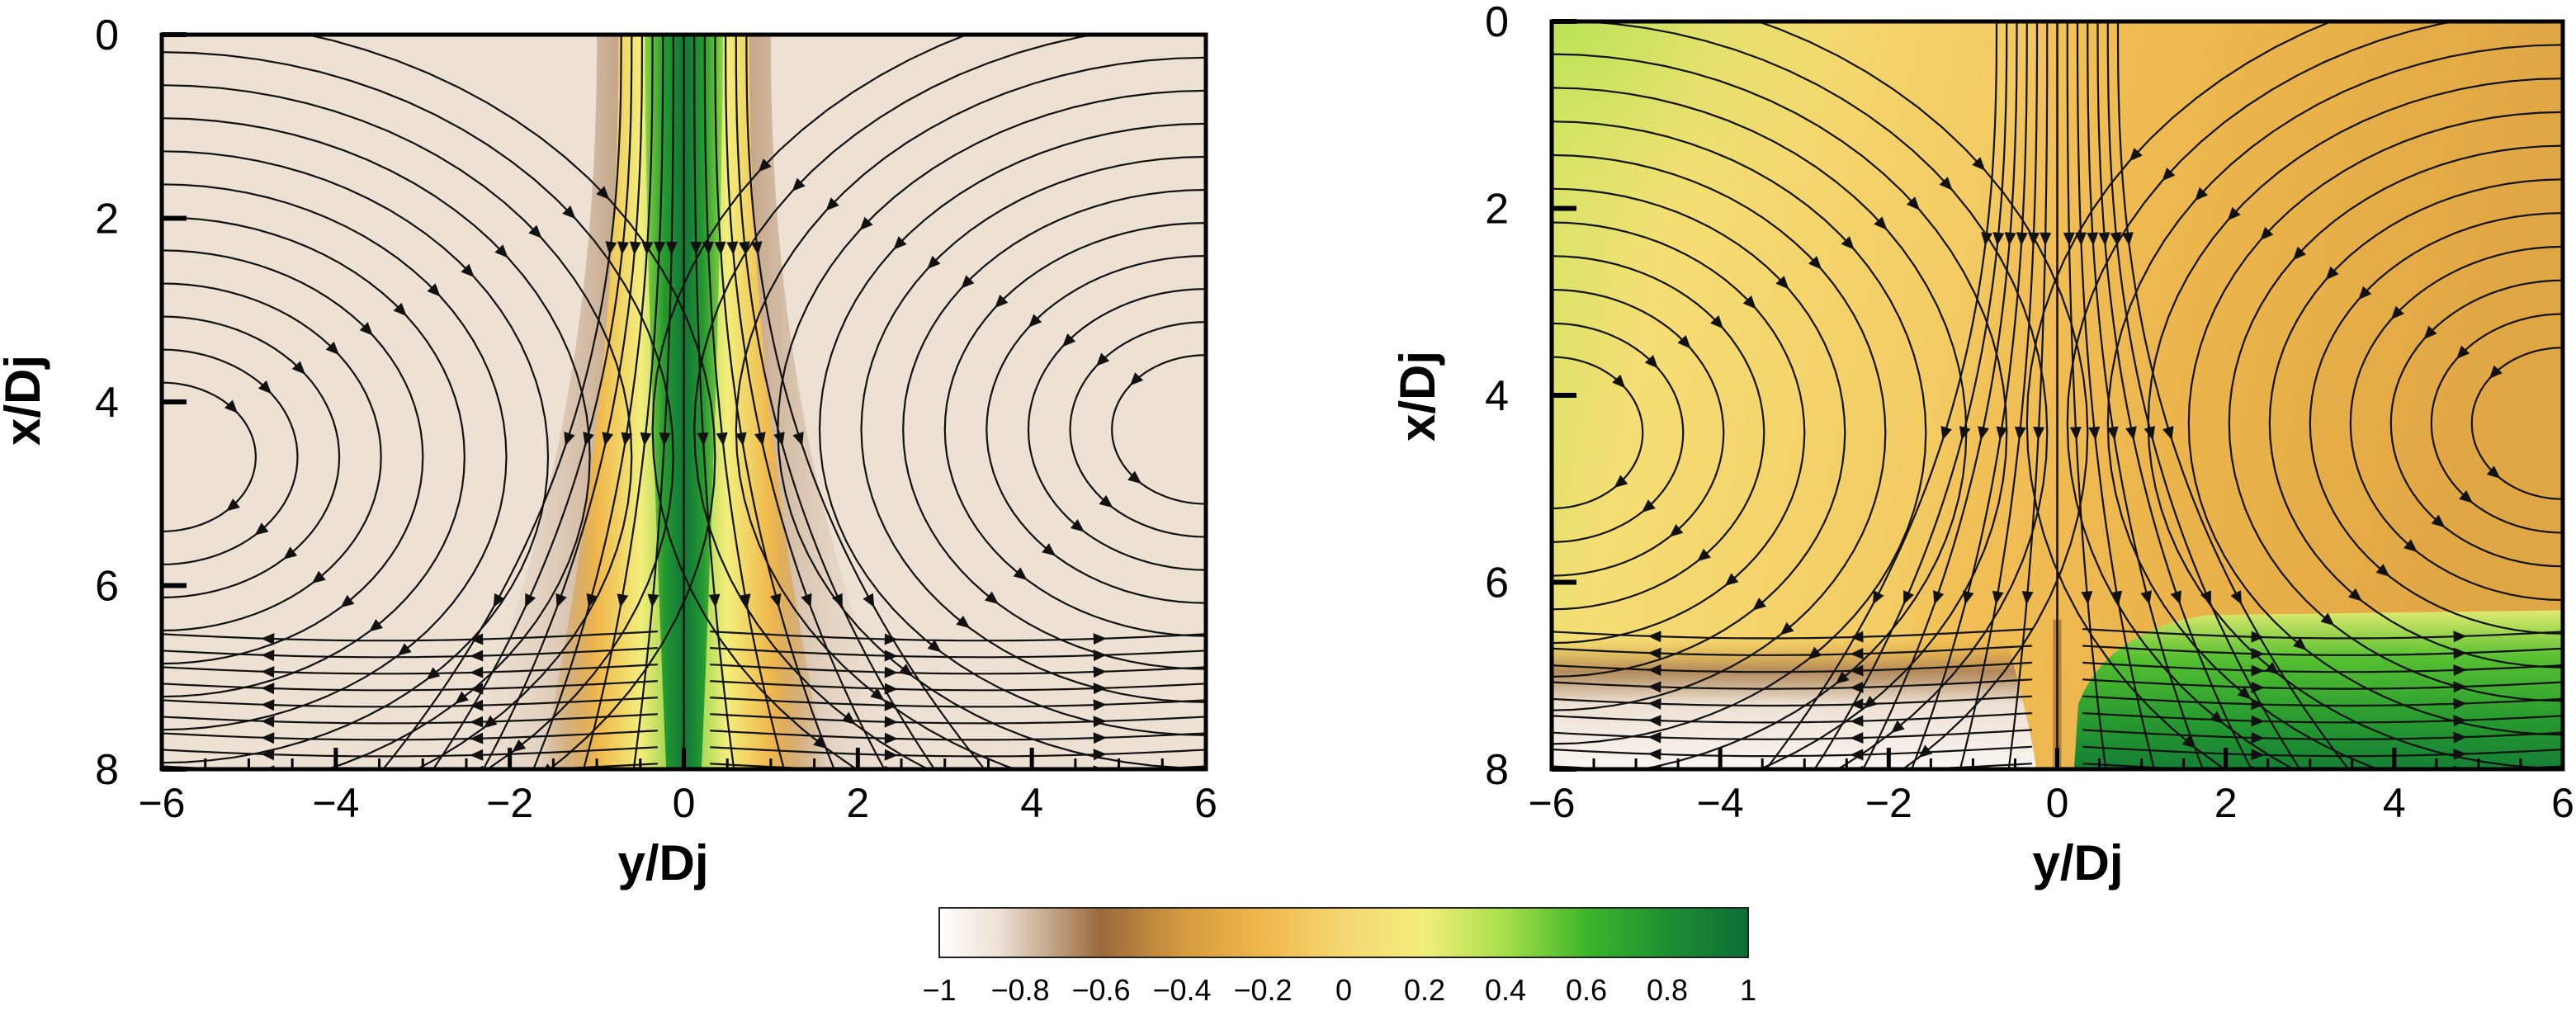 Image resolution: width=2576 pixels, height=1011 pixels. I want to click on colorbar-tick-label: 0.2, so click(1424, 990).